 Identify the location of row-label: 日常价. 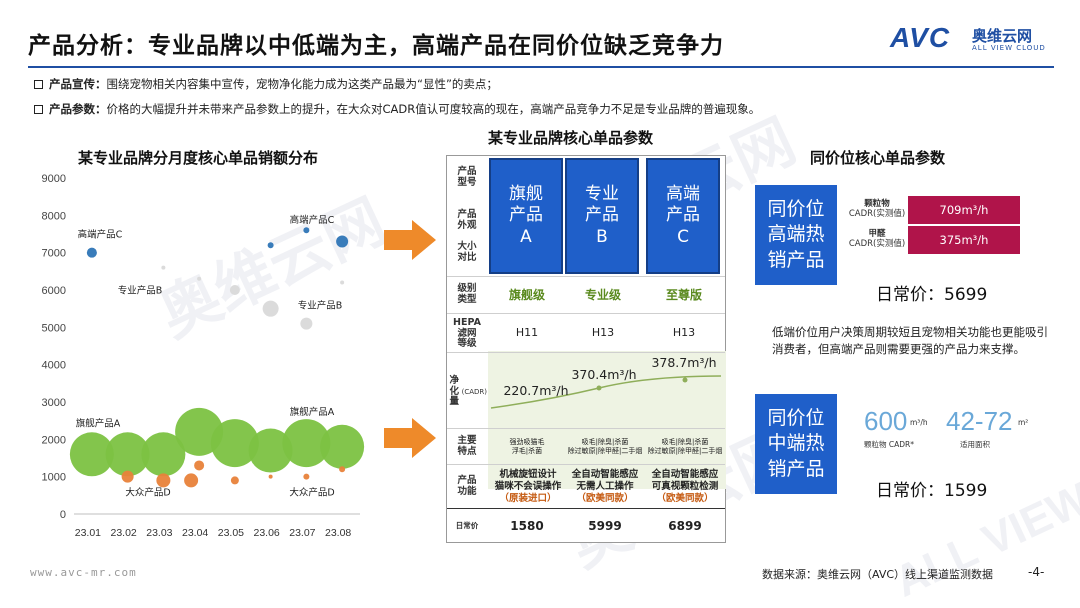
(467, 525).